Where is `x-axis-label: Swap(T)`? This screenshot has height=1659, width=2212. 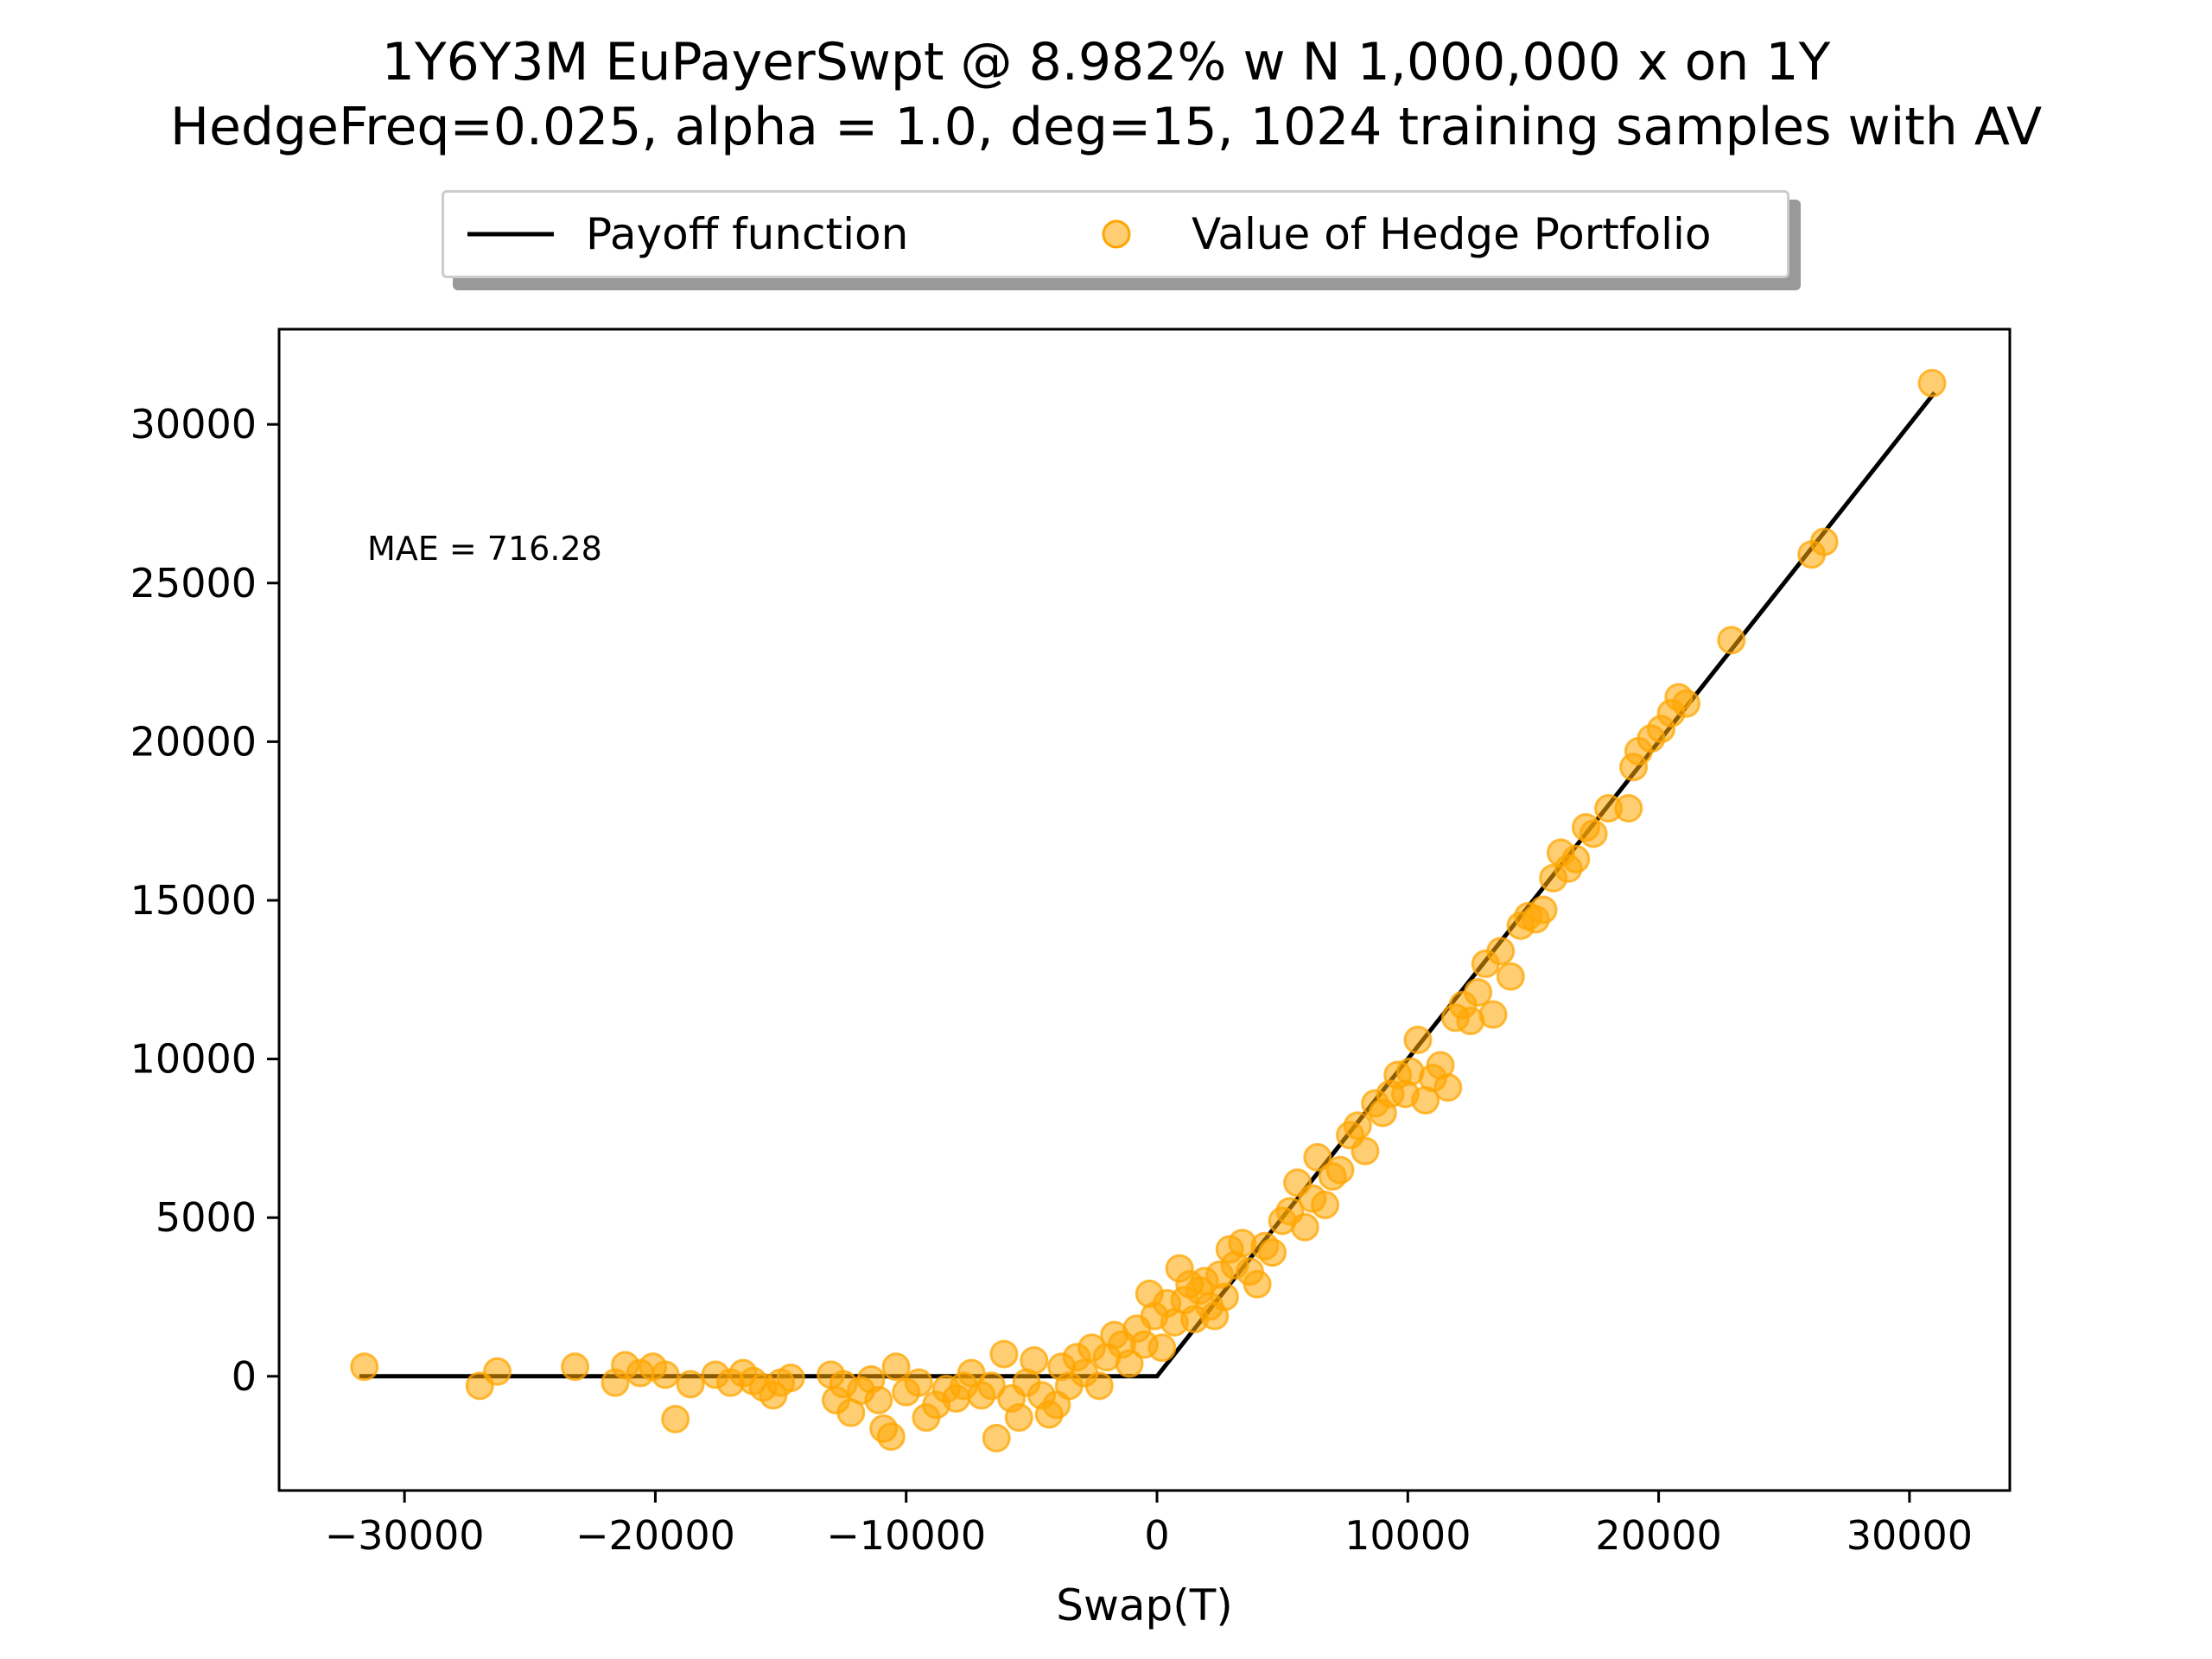
x-axis-label: Swap(T) is located at coordinates (1144, 1605).